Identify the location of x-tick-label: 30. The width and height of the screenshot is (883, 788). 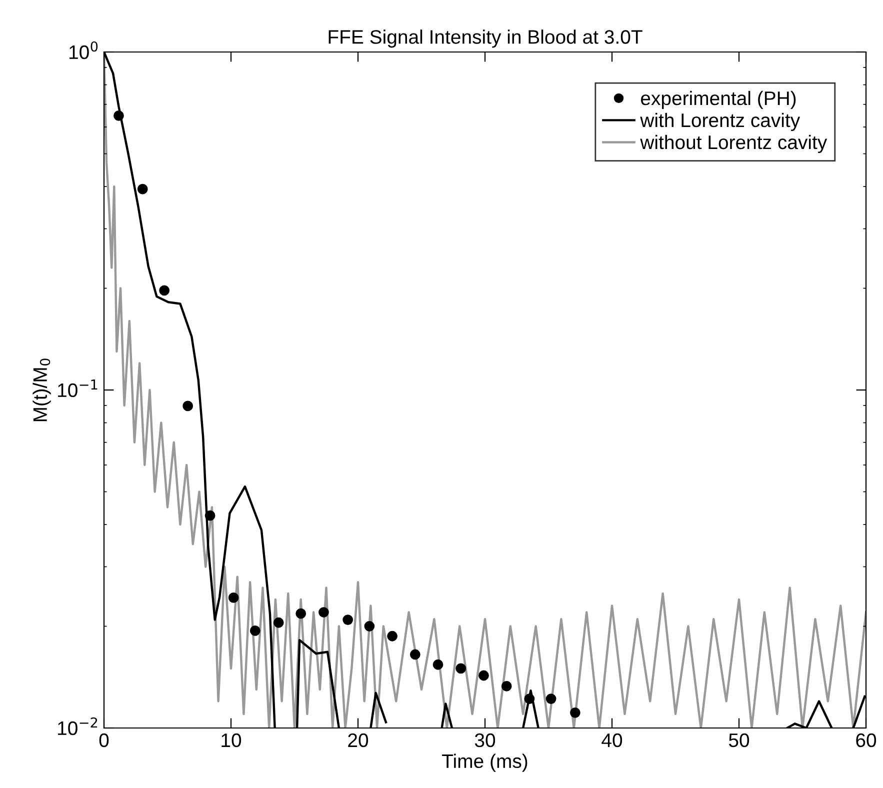
(485, 740).